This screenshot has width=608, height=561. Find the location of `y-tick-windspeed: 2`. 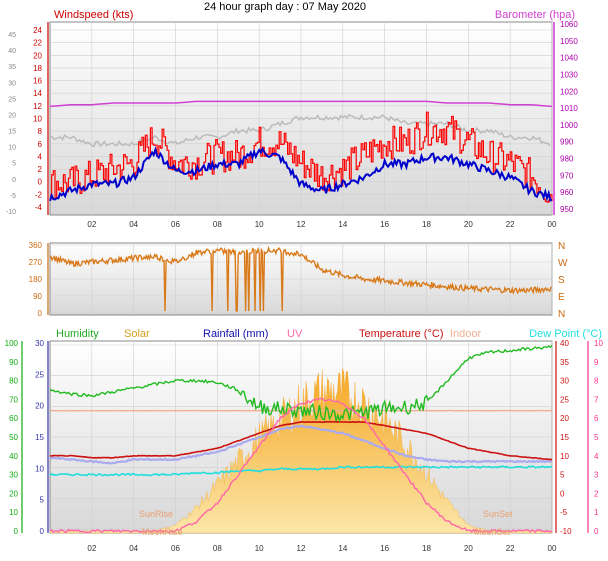

y-tick-windspeed: 2 is located at coordinates (40, 169).